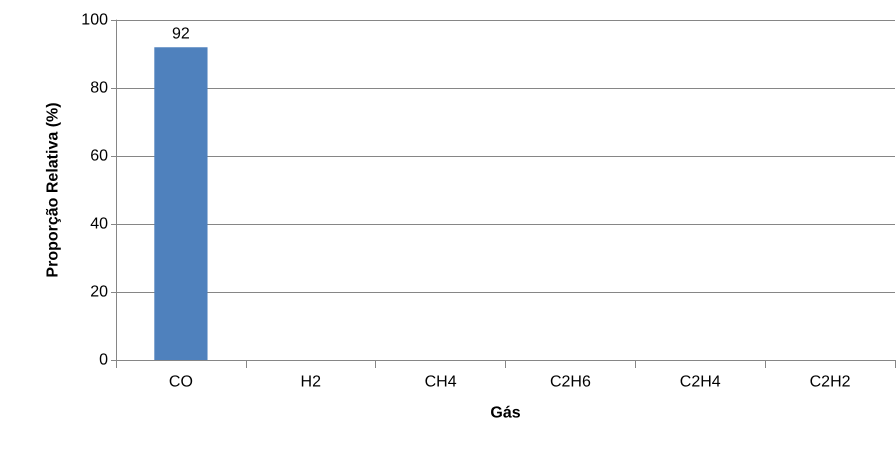  I want to click on y-tick-label: 0, so click(103, 360).